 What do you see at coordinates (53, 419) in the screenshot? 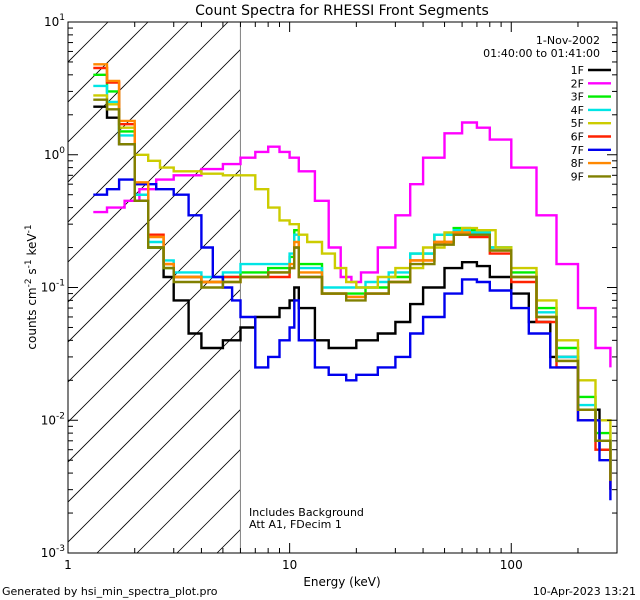
I see `y-tick-label: 10⁻²` at bounding box center [53, 419].